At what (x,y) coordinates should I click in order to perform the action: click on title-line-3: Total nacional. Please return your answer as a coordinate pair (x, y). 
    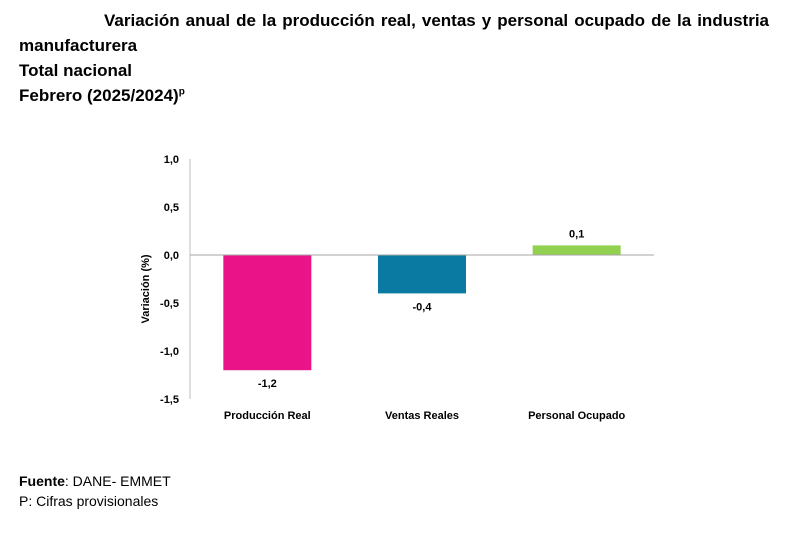
    Looking at the image, I should click on (76, 70).